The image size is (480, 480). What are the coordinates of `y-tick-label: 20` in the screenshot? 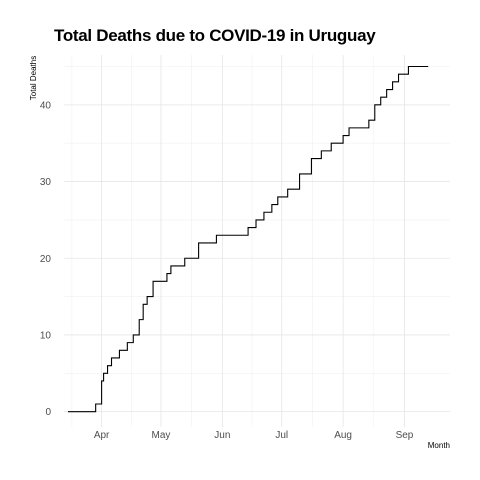 It's located at (46, 259).